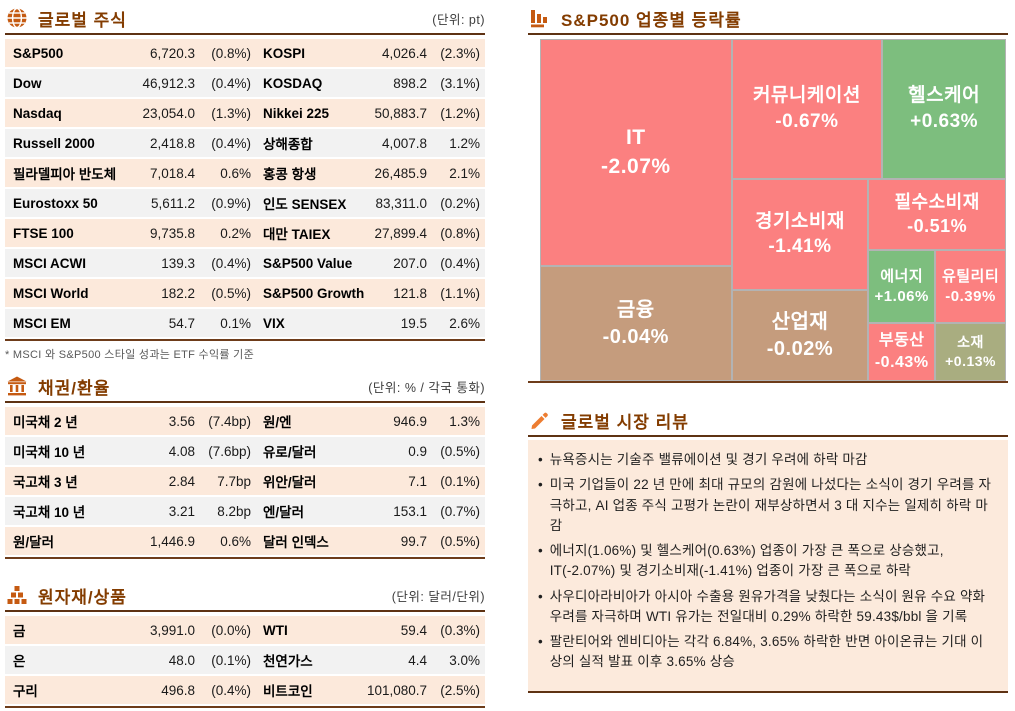  Describe the element at coordinates (284, 512) in the screenshot. I see `row-label: 엔/달러` at that location.